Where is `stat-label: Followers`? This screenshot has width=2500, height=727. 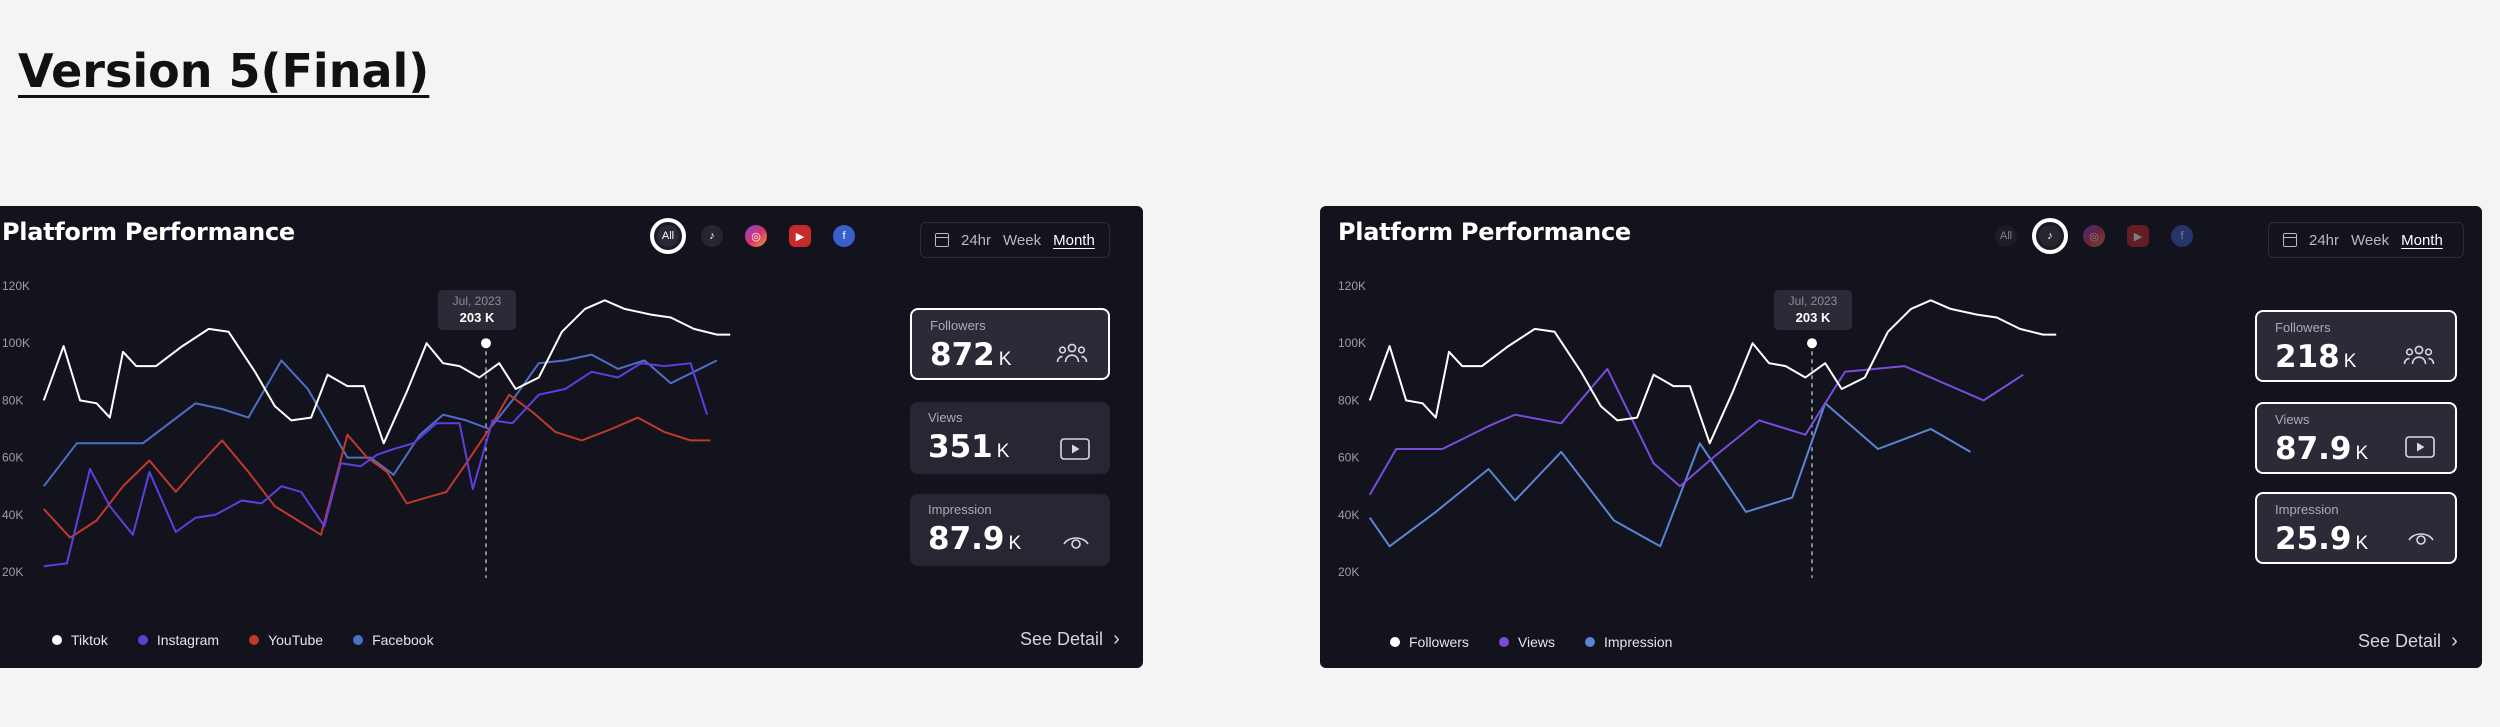
stat-label: Followers is located at coordinates (958, 325).